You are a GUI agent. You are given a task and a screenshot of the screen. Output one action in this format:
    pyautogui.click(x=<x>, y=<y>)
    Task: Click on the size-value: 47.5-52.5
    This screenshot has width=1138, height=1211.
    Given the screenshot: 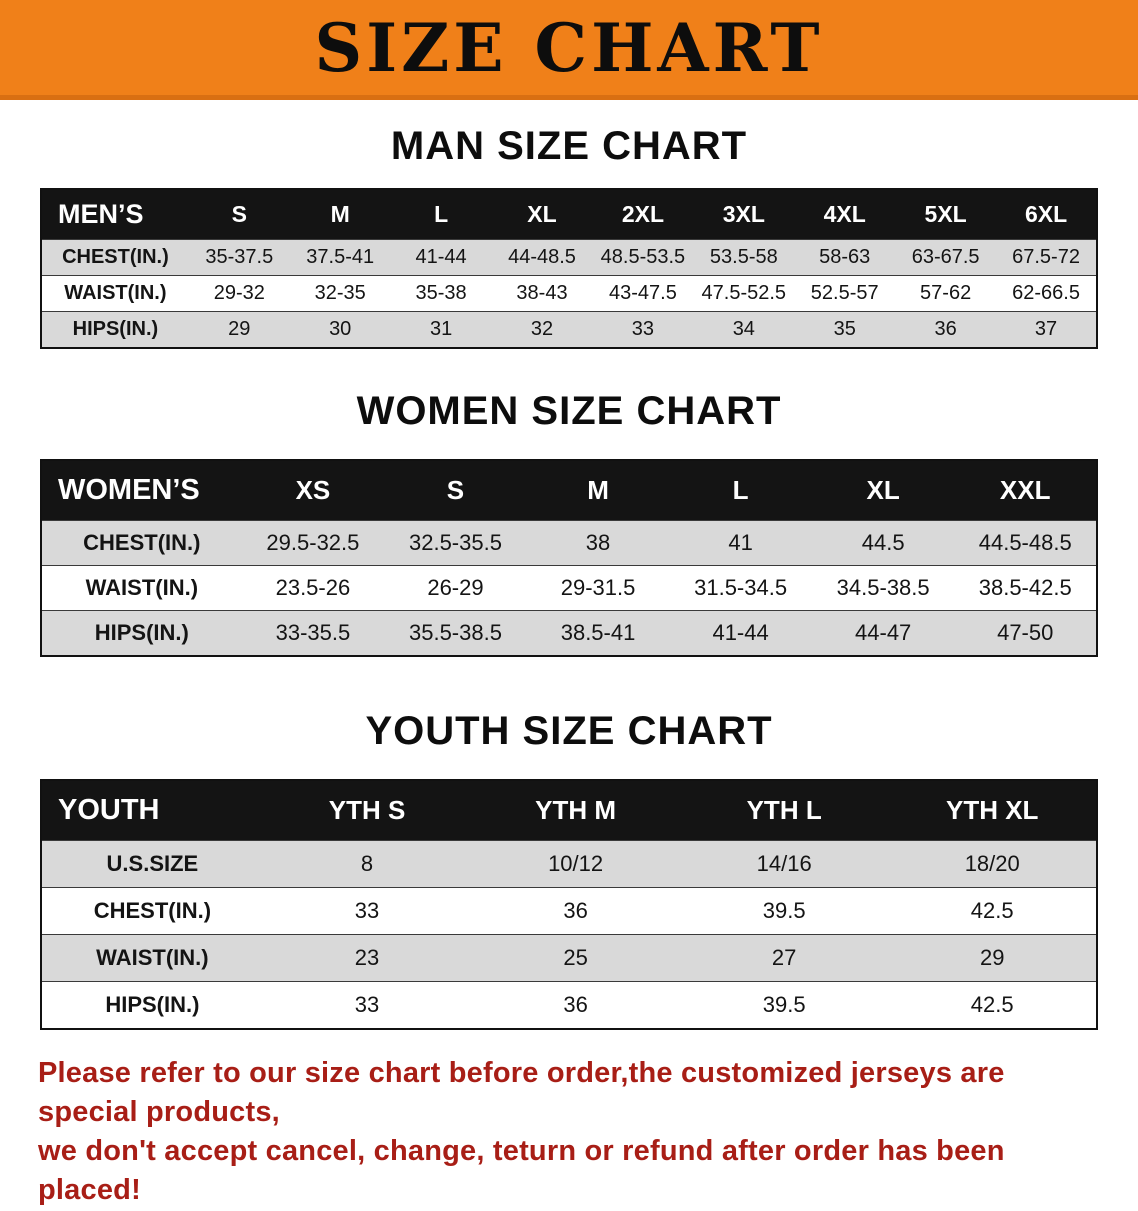 What is the action you would take?
    pyautogui.click(x=744, y=293)
    